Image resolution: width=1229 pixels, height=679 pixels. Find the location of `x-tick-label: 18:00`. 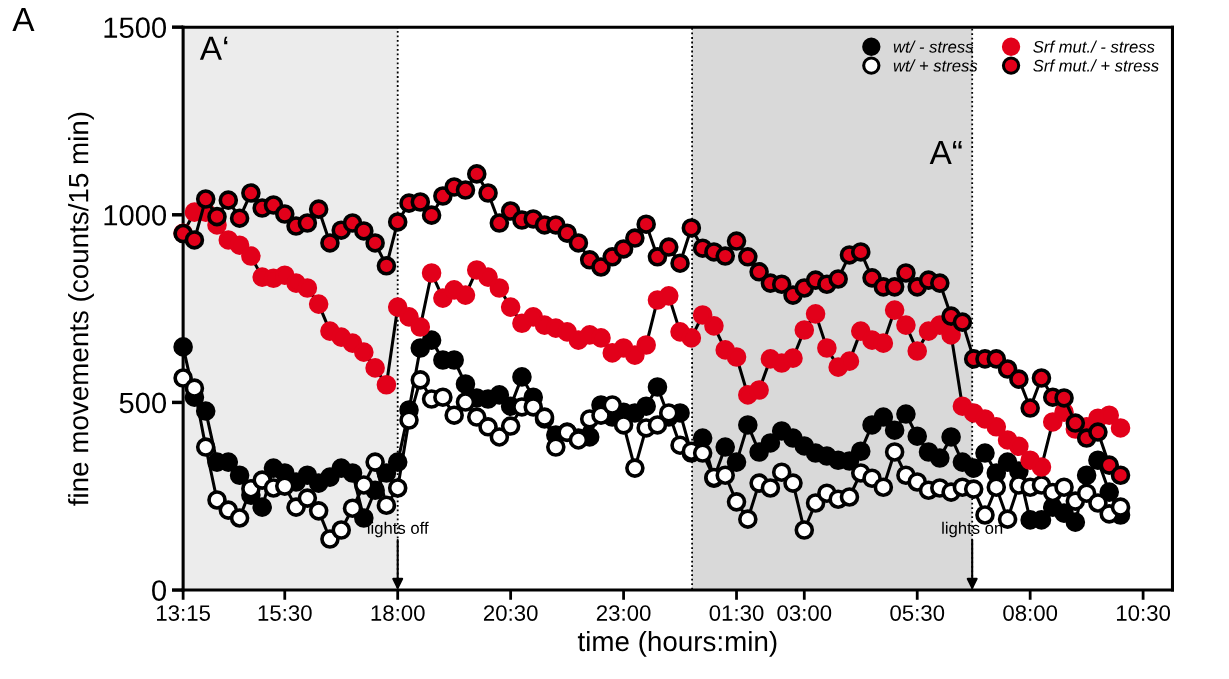

x-tick-label: 18:00 is located at coordinates (398, 613).